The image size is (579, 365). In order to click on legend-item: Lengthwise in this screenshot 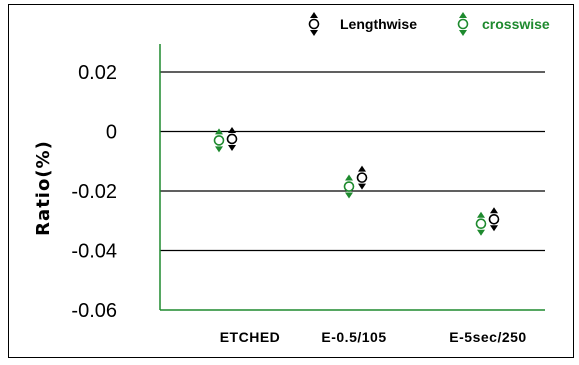, I will do `click(362, 24)`.